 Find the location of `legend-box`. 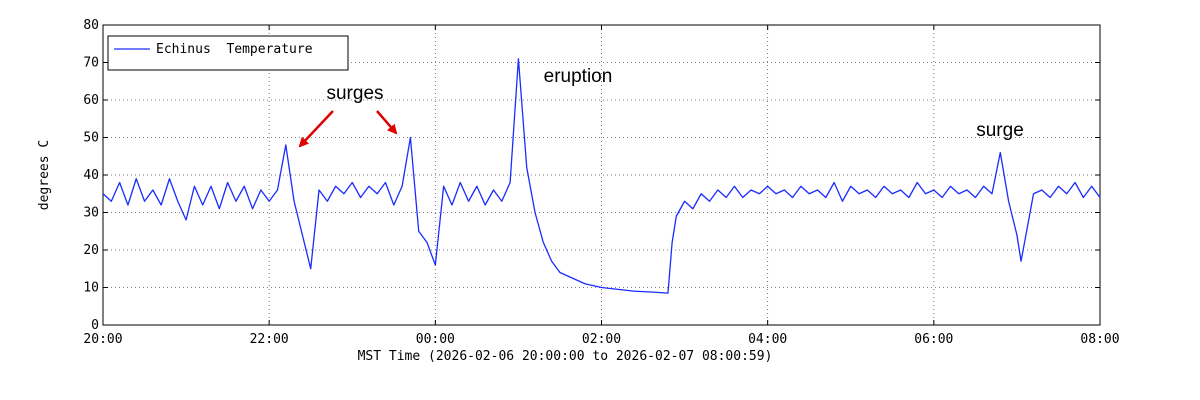

legend-box is located at coordinates (228, 53).